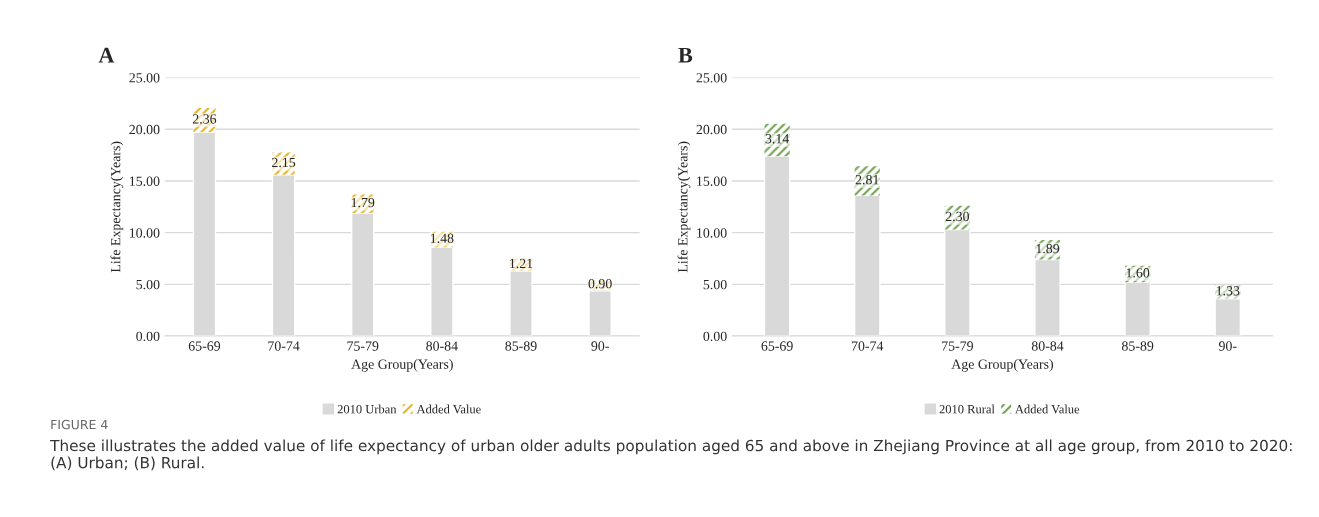 Image resolution: width=1319 pixels, height=517 pixels. Describe the element at coordinates (957, 216) in the screenshot. I see `data-label: 2.30` at that location.